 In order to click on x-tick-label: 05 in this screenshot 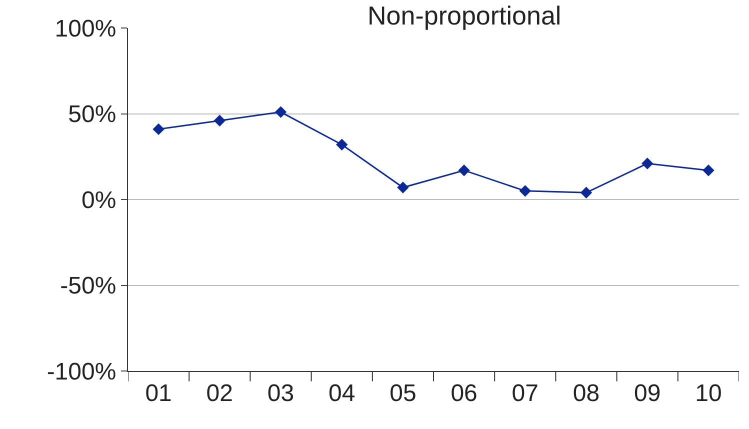, I will do `click(403, 393)`.